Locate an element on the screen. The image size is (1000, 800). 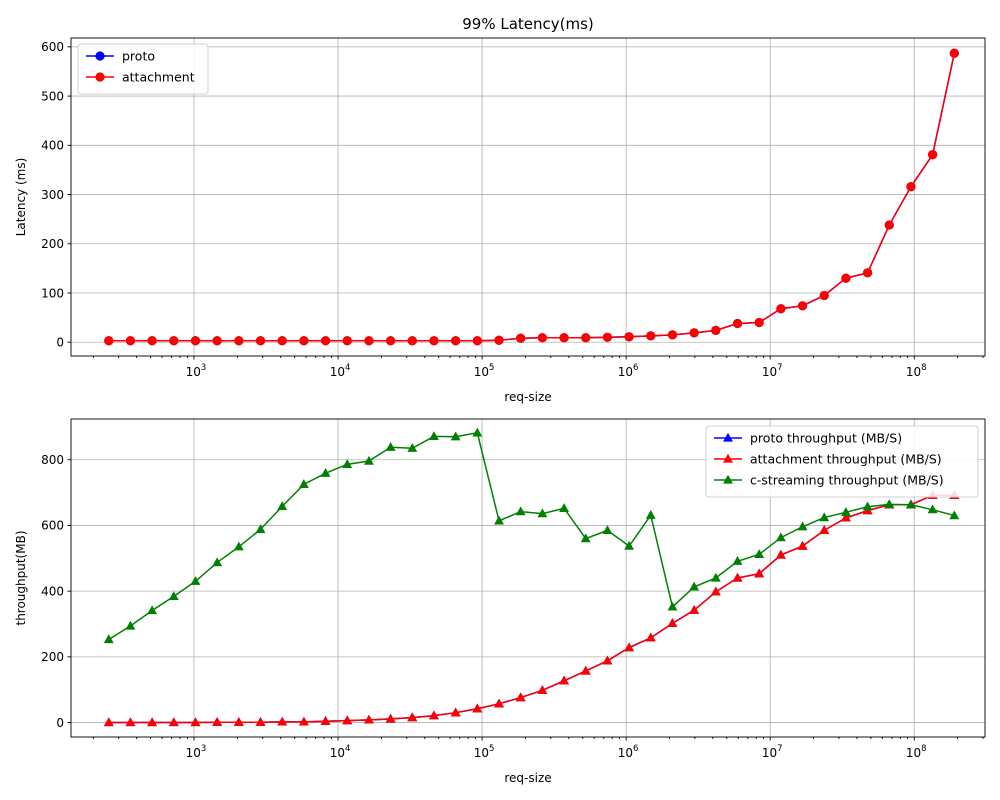
x-tick-exponent: 3 is located at coordinates (203, 749).